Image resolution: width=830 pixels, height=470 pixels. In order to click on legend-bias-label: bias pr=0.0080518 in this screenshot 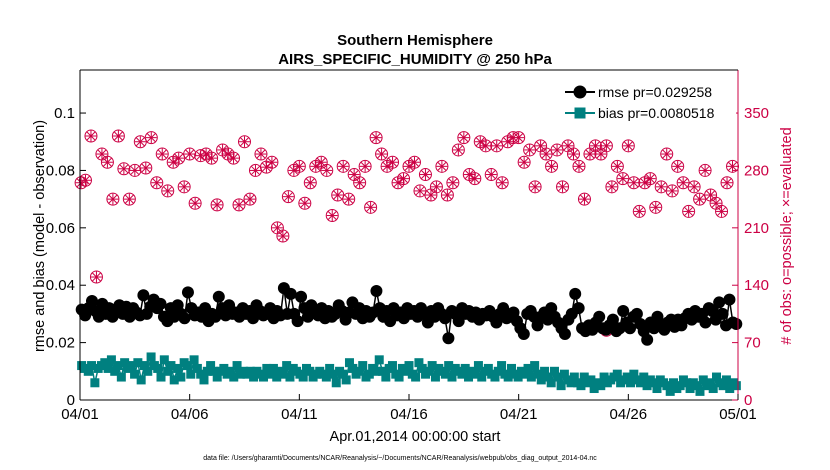, I will do `click(656, 113)`.